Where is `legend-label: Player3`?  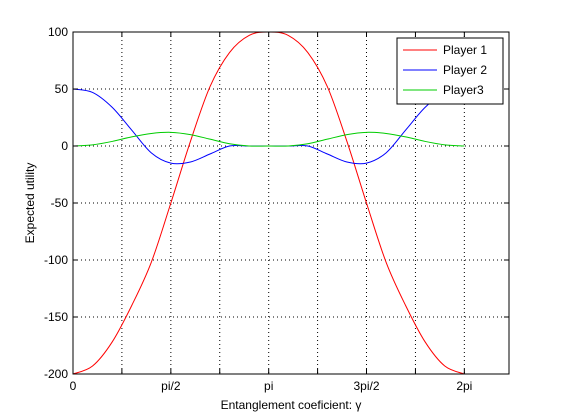
legend-label: Player3 is located at coordinates (463, 90).